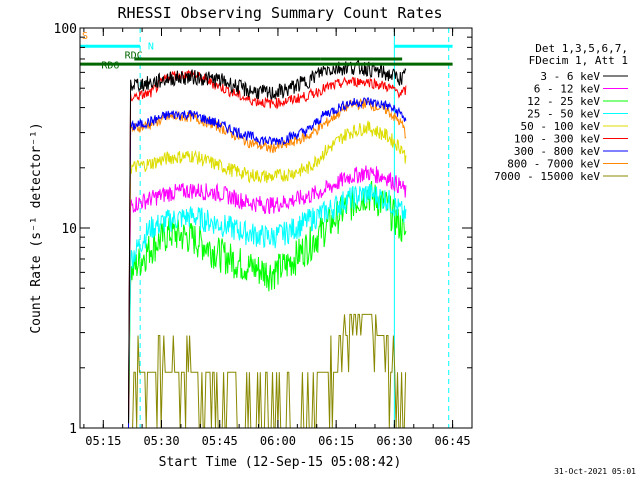 Image resolution: width=640 pixels, height=484 pixels. I want to click on y-tick-label-1: 10, so click(69, 229).